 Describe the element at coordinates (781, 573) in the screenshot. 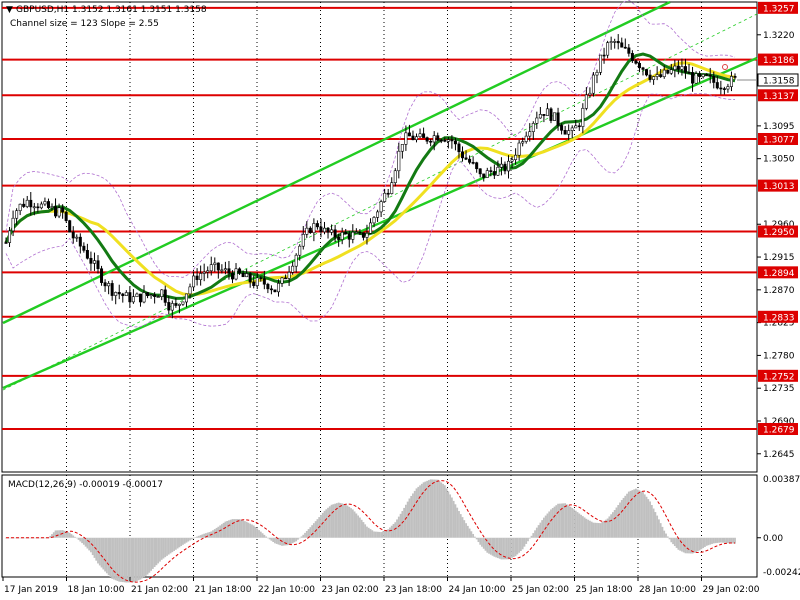

I see `macd-tick-label: -0.00242` at that location.